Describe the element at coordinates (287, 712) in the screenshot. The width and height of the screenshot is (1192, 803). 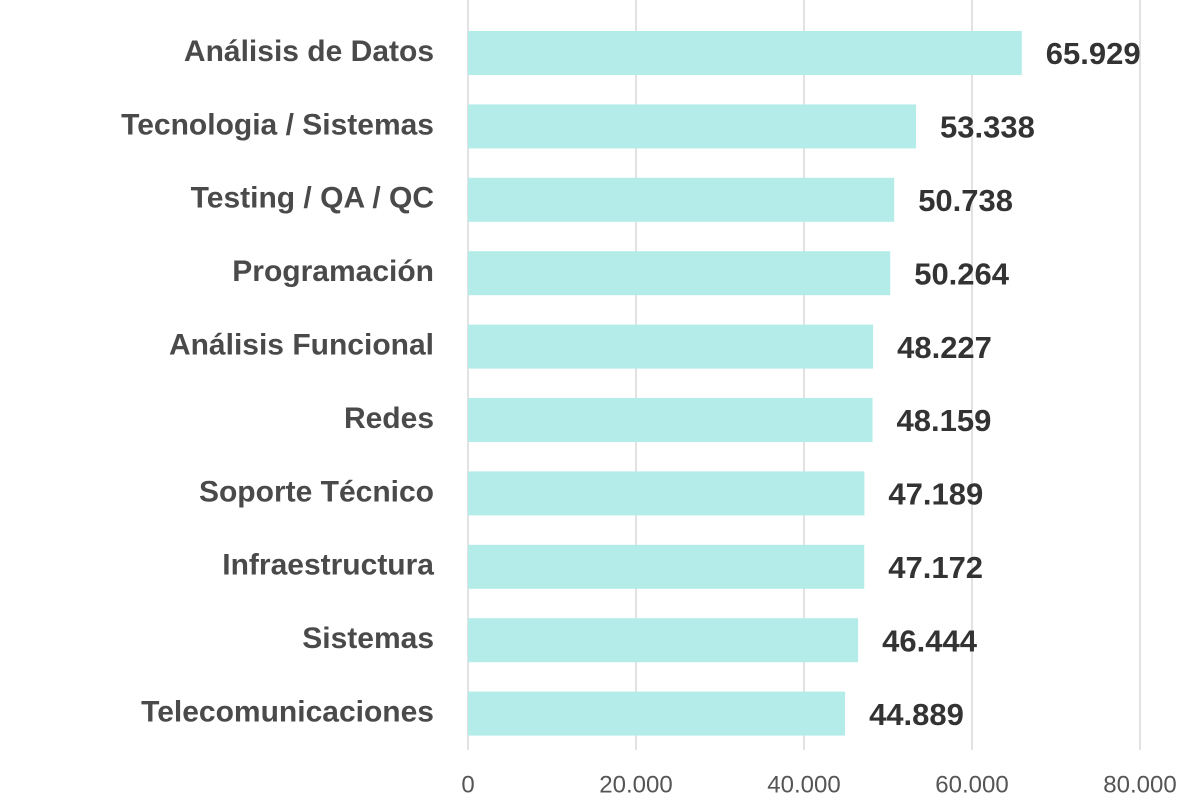
I see `y-tick-label: Telecomunicaciones` at that location.